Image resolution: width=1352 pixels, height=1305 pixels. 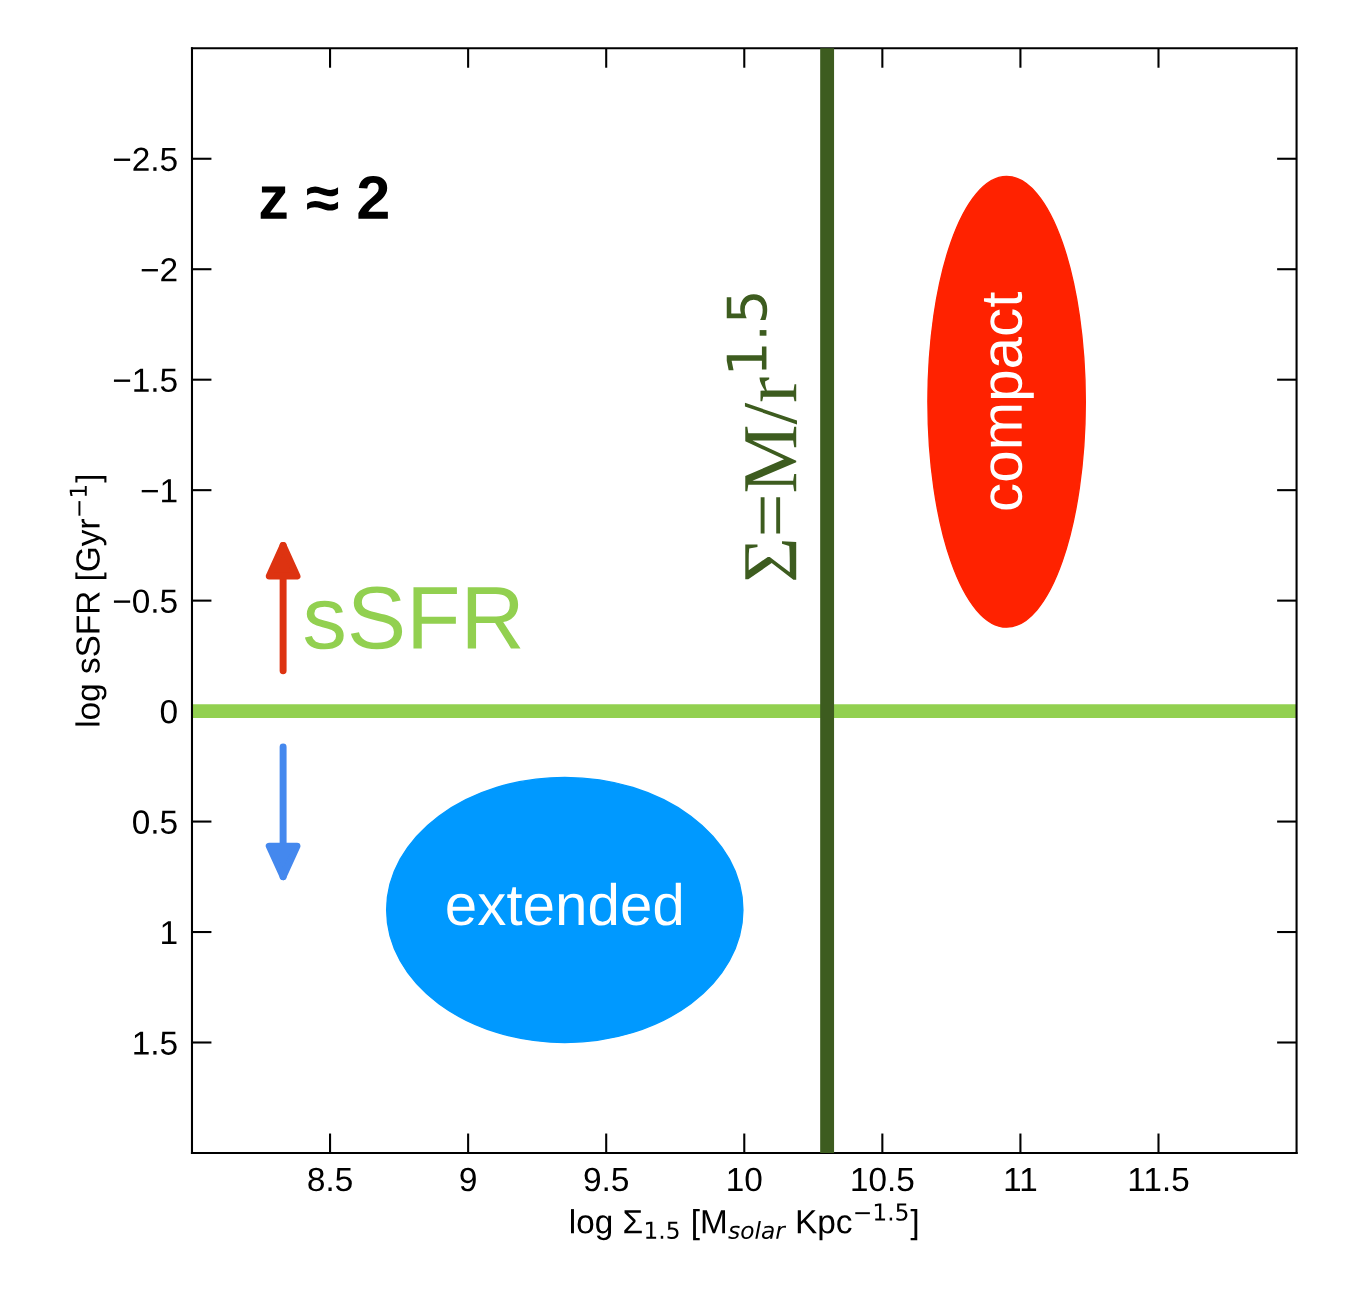 I want to click on x-tick-label: 9.5, so click(x=606, y=1179).